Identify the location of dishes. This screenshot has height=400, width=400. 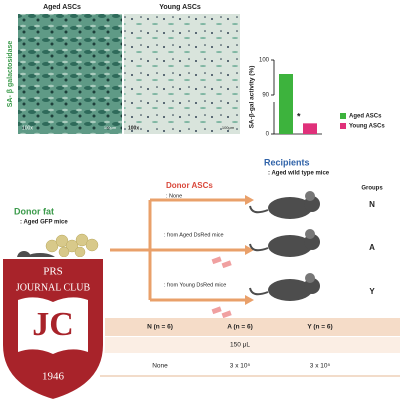
(221, 287).